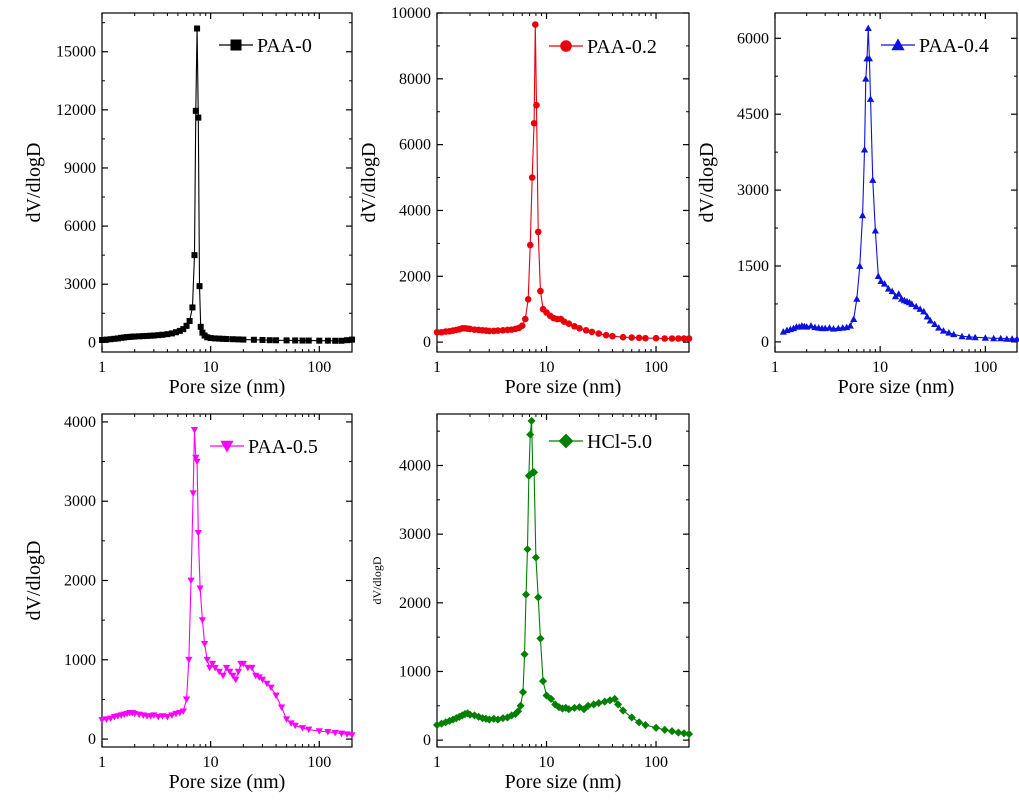  What do you see at coordinates (415, 465) in the screenshot?
I see `y-tick-label: 4000` at bounding box center [415, 465].